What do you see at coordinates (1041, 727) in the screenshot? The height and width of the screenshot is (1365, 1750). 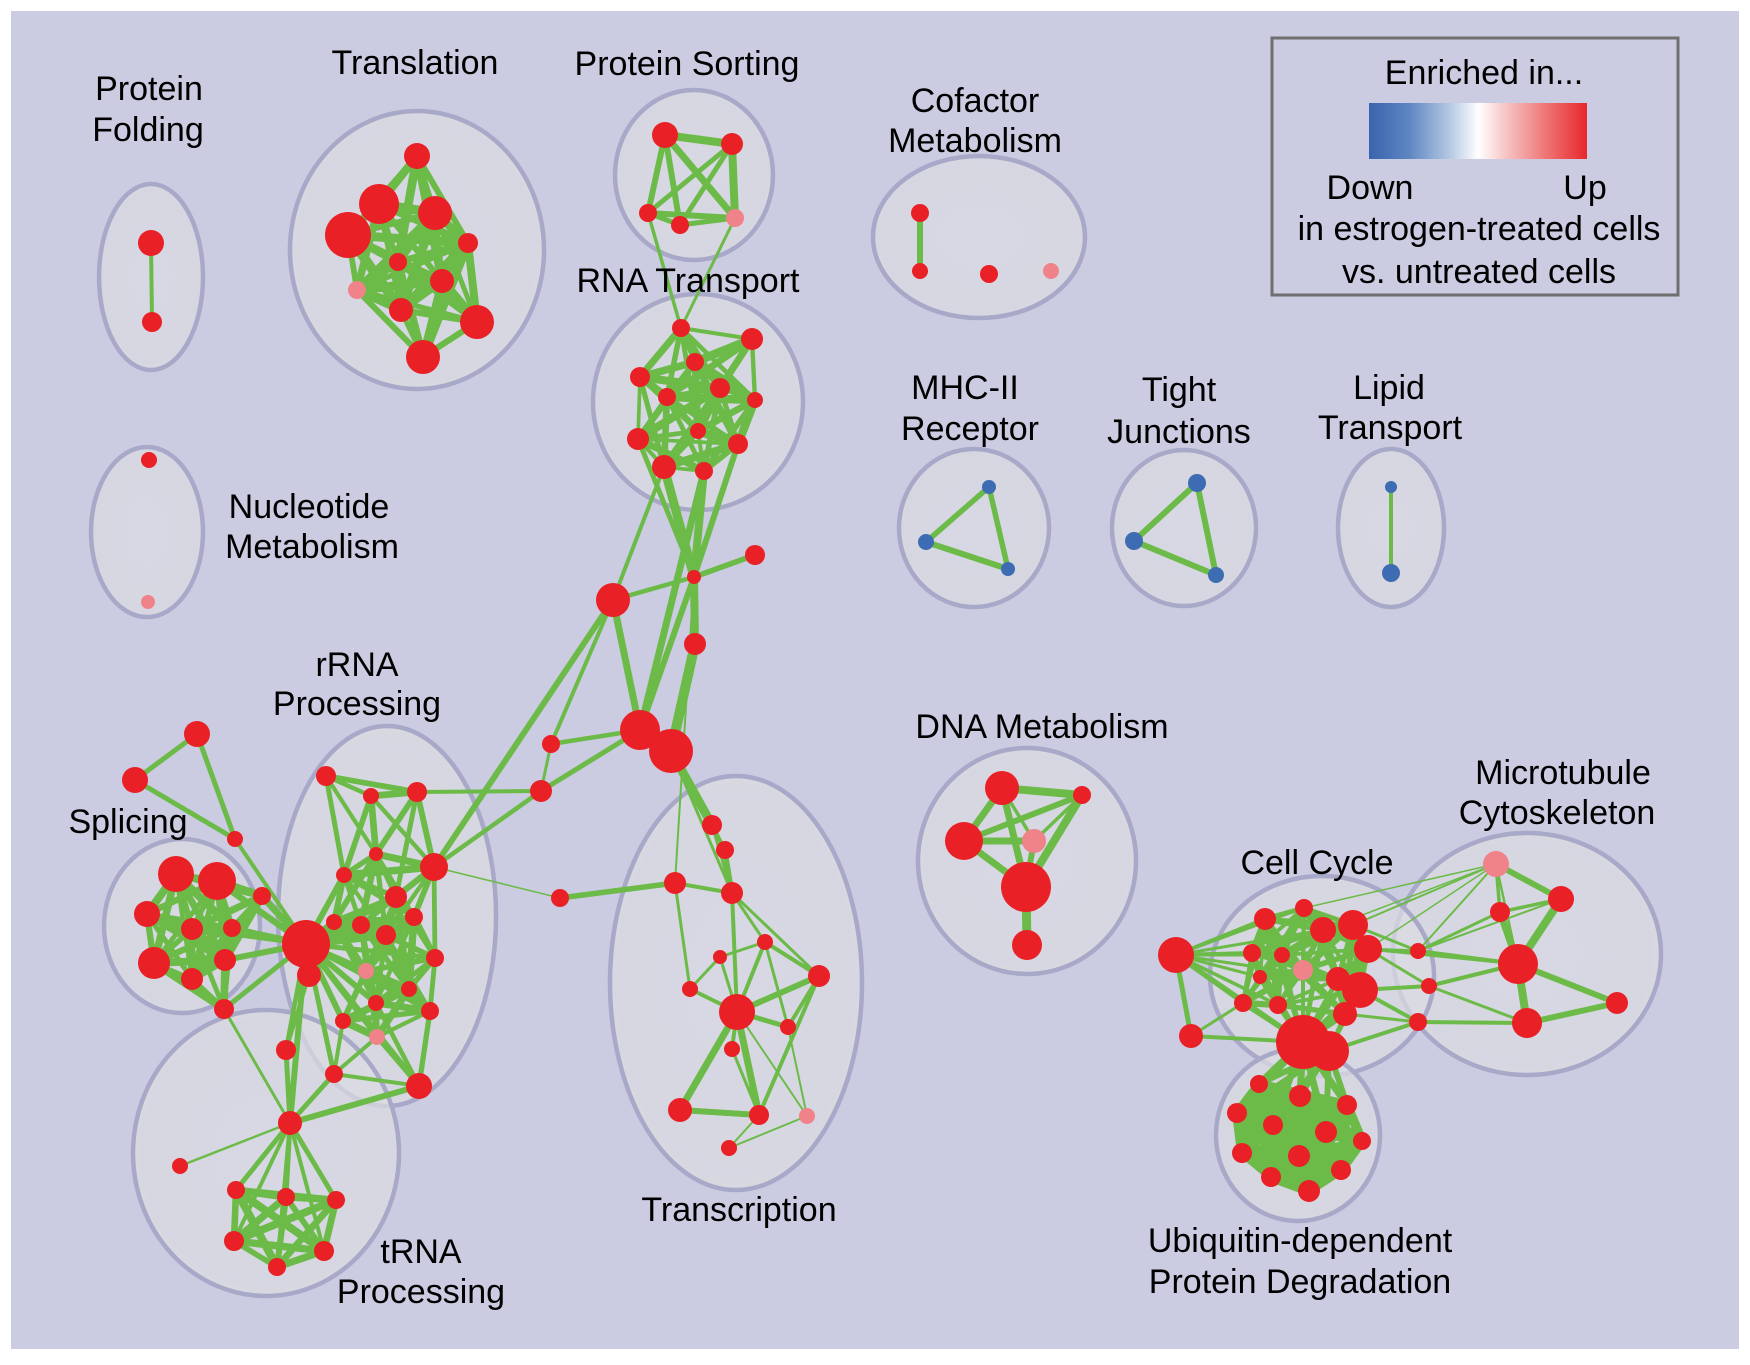 I see `svg-text: DNA Metabolism` at bounding box center [1041, 727].